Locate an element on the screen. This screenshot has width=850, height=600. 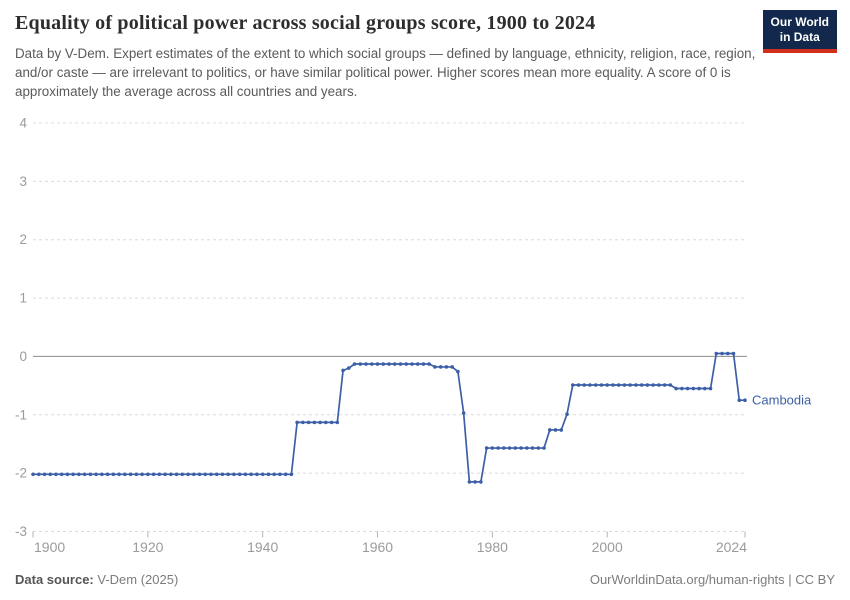
x-axis-tick-label: 2000 is located at coordinates (607, 547).